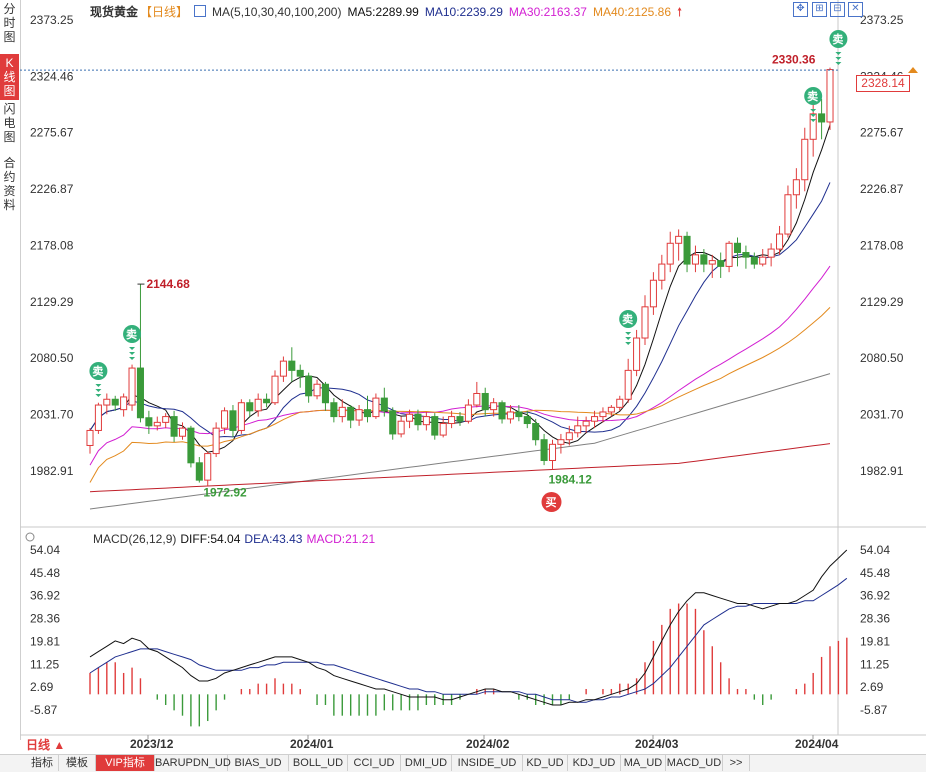 Image resolution: width=926 pixels, height=772 pixels. Describe the element at coordinates (9, 123) in the screenshot. I see `tab-flash-chart: 闪电图` at that location.